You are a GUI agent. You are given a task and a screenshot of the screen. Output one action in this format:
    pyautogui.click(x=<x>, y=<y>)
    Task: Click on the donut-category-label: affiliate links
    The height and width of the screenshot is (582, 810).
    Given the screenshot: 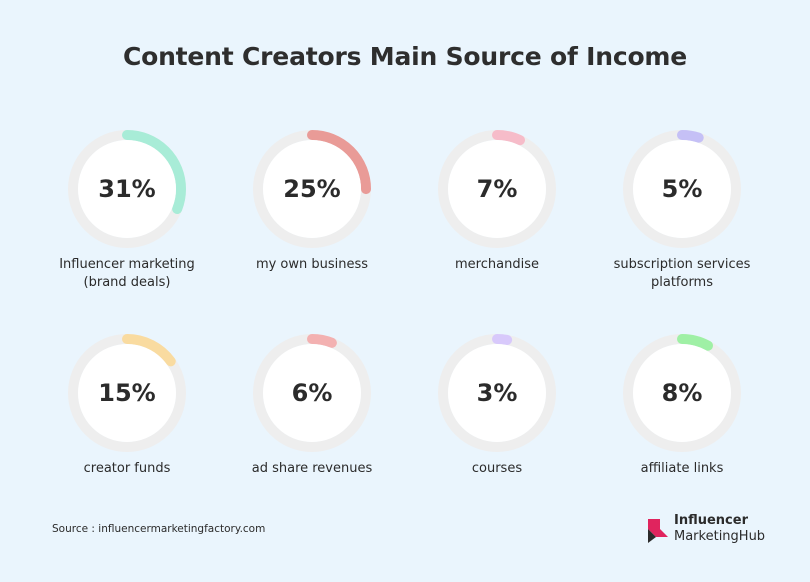 What is the action you would take?
    pyautogui.click(x=682, y=469)
    